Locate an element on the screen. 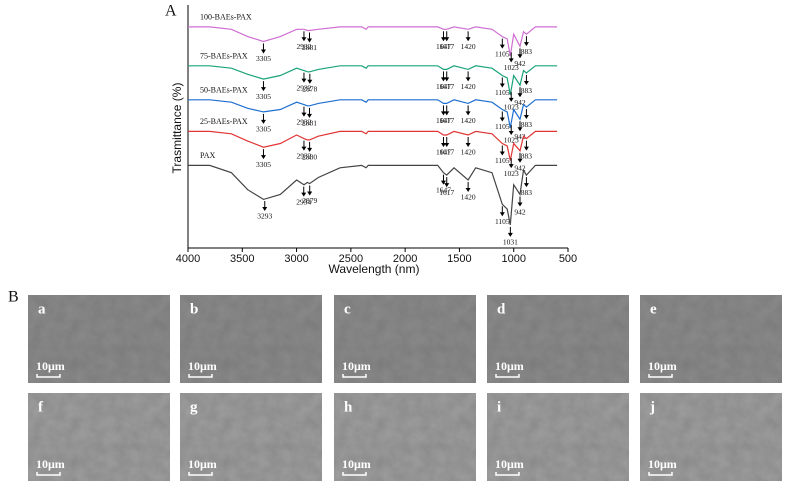 The image size is (789, 482). peak-label: 3293 is located at coordinates (264, 216).